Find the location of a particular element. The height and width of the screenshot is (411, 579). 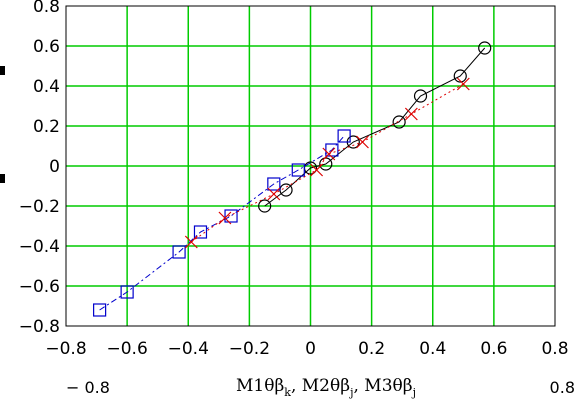

series-line is located at coordinates (375, 127).